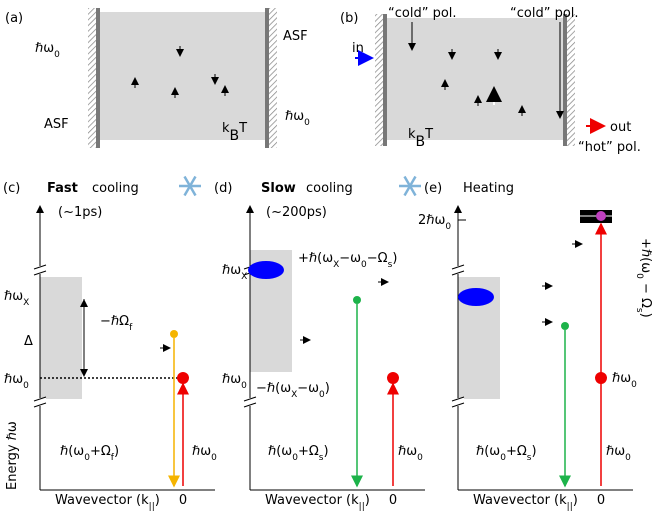  What do you see at coordinates (431, 220) in the screenshot?
I see `level-label-part: 2ℏω` at bounding box center [431, 220].